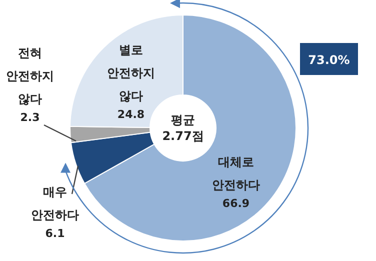 The image size is (376, 261). Describe the element at coordinates (55, 233) in the screenshot. I see `data-label: 6.1` at that location.